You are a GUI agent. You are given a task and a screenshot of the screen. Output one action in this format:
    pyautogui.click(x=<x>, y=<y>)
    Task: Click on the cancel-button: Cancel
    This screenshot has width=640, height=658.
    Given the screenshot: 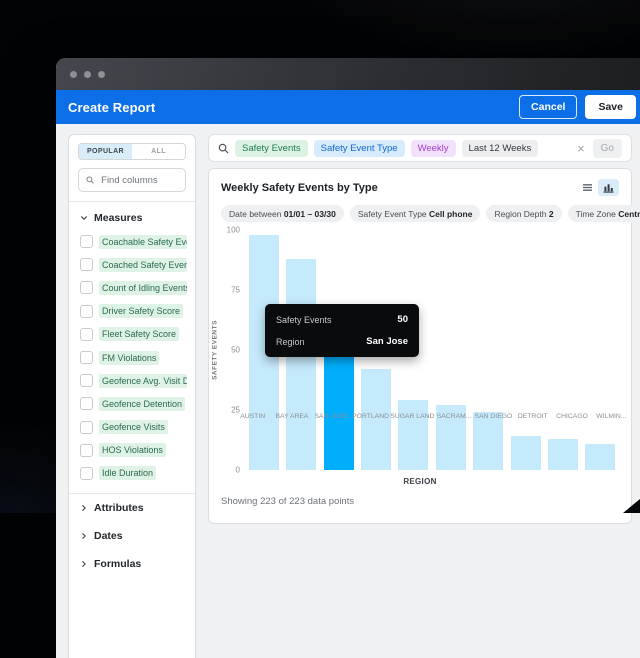 What is the action you would take?
    pyautogui.click(x=548, y=107)
    